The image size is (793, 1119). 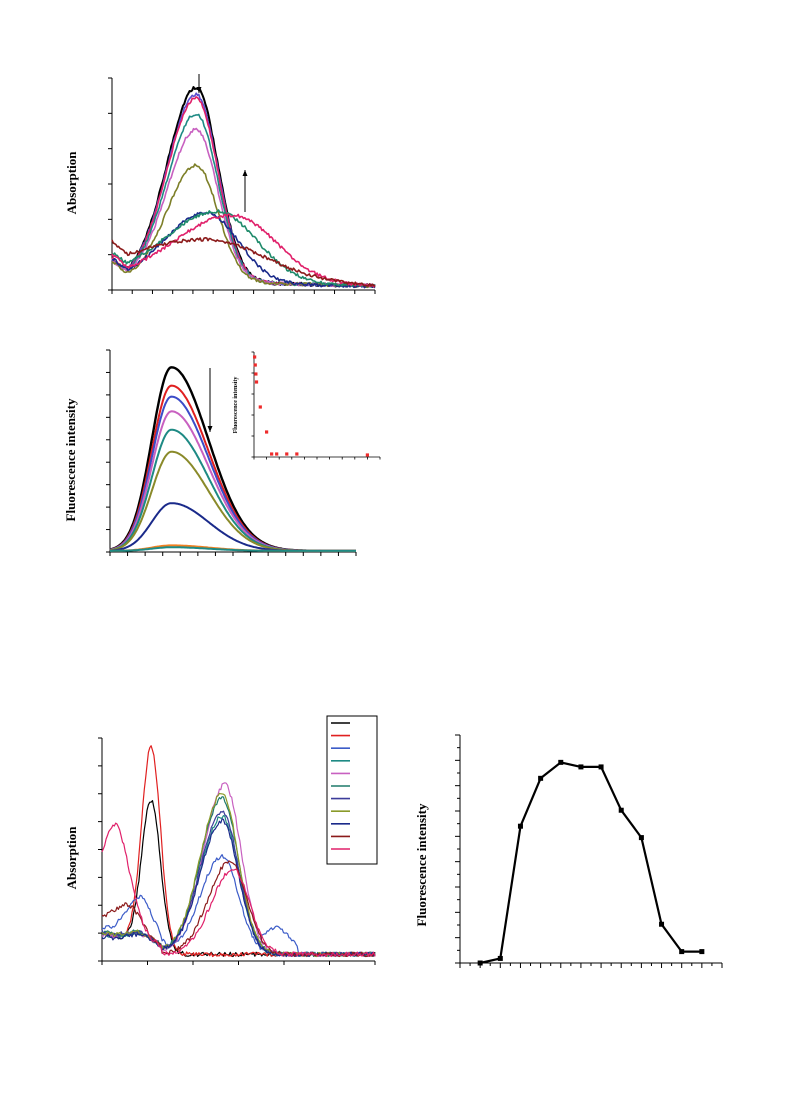 What do you see at coordinates (71, 858) in the screenshot?
I see `panel-c-ylabel: Absorption` at bounding box center [71, 858].